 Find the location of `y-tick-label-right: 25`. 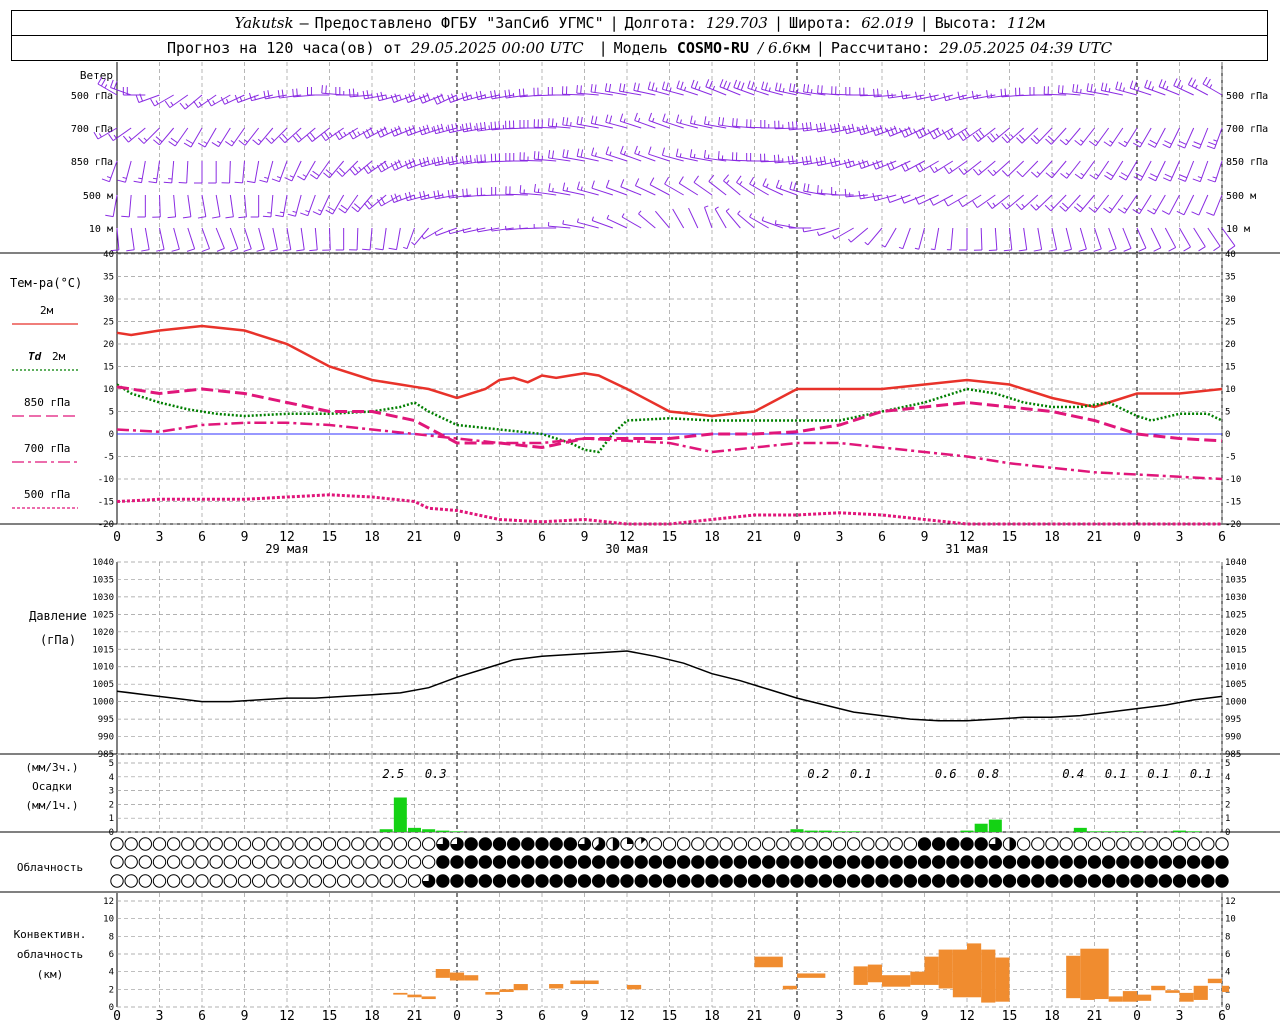

y-tick-label-right: 25 is located at coordinates (1230, 323).